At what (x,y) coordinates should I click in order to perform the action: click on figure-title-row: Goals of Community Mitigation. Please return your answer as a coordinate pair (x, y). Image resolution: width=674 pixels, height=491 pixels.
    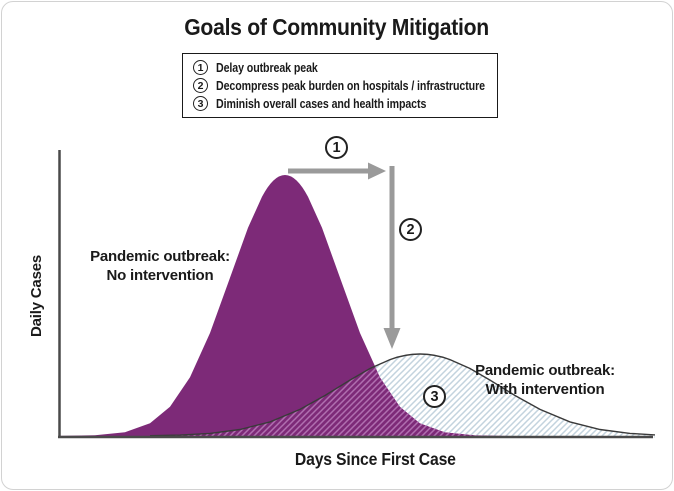
    Looking at the image, I should click on (337, 27).